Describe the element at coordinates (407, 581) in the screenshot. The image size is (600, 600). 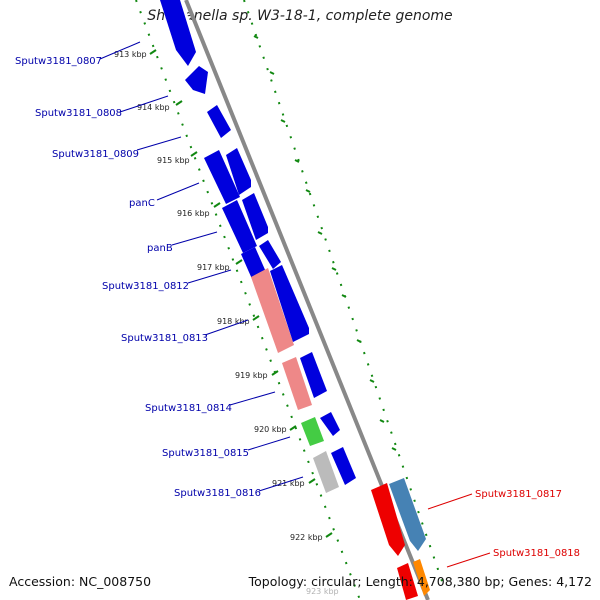
I see `gene-sputw3181-0818-red` at that location.